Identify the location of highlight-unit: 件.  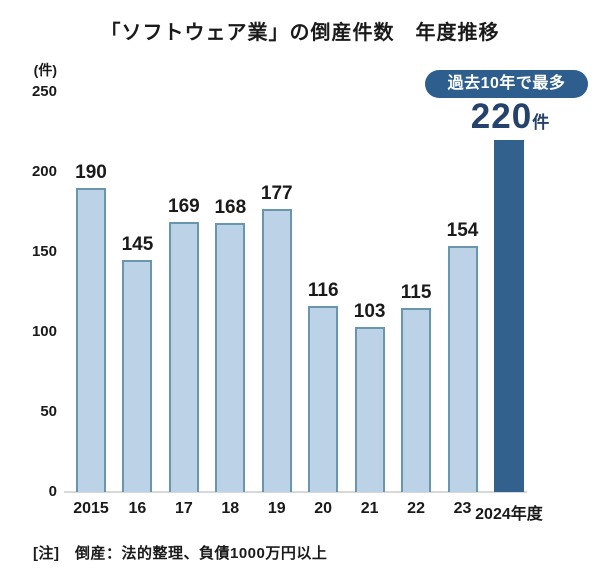
(541, 122).